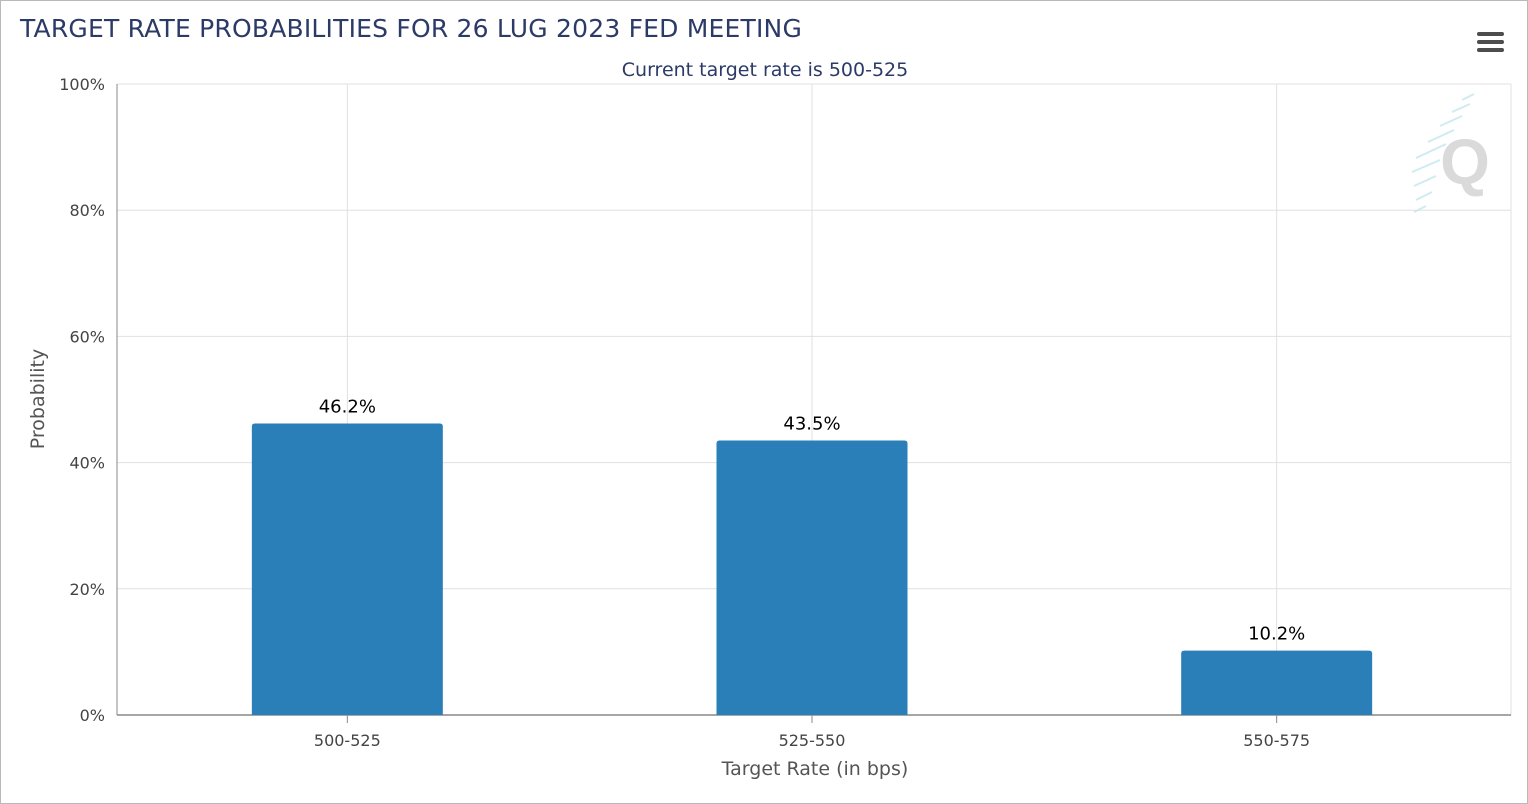 This screenshot has height=804, width=1528. Describe the element at coordinates (347, 740) in the screenshot. I see `x-tick-label: 500-525` at that location.